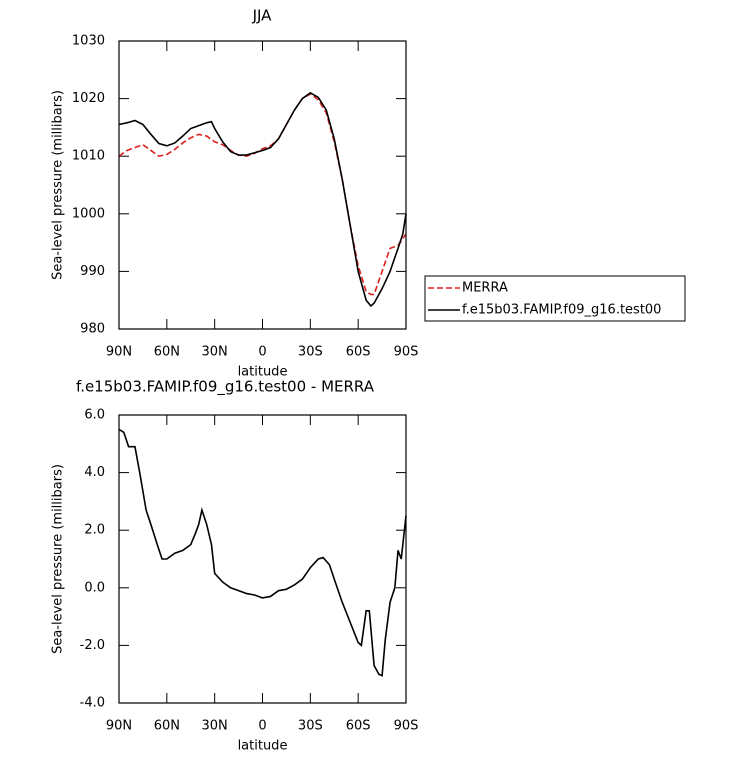  What do you see at coordinates (94, 530) in the screenshot?
I see `y-tick-label: 2.0` at bounding box center [94, 530].